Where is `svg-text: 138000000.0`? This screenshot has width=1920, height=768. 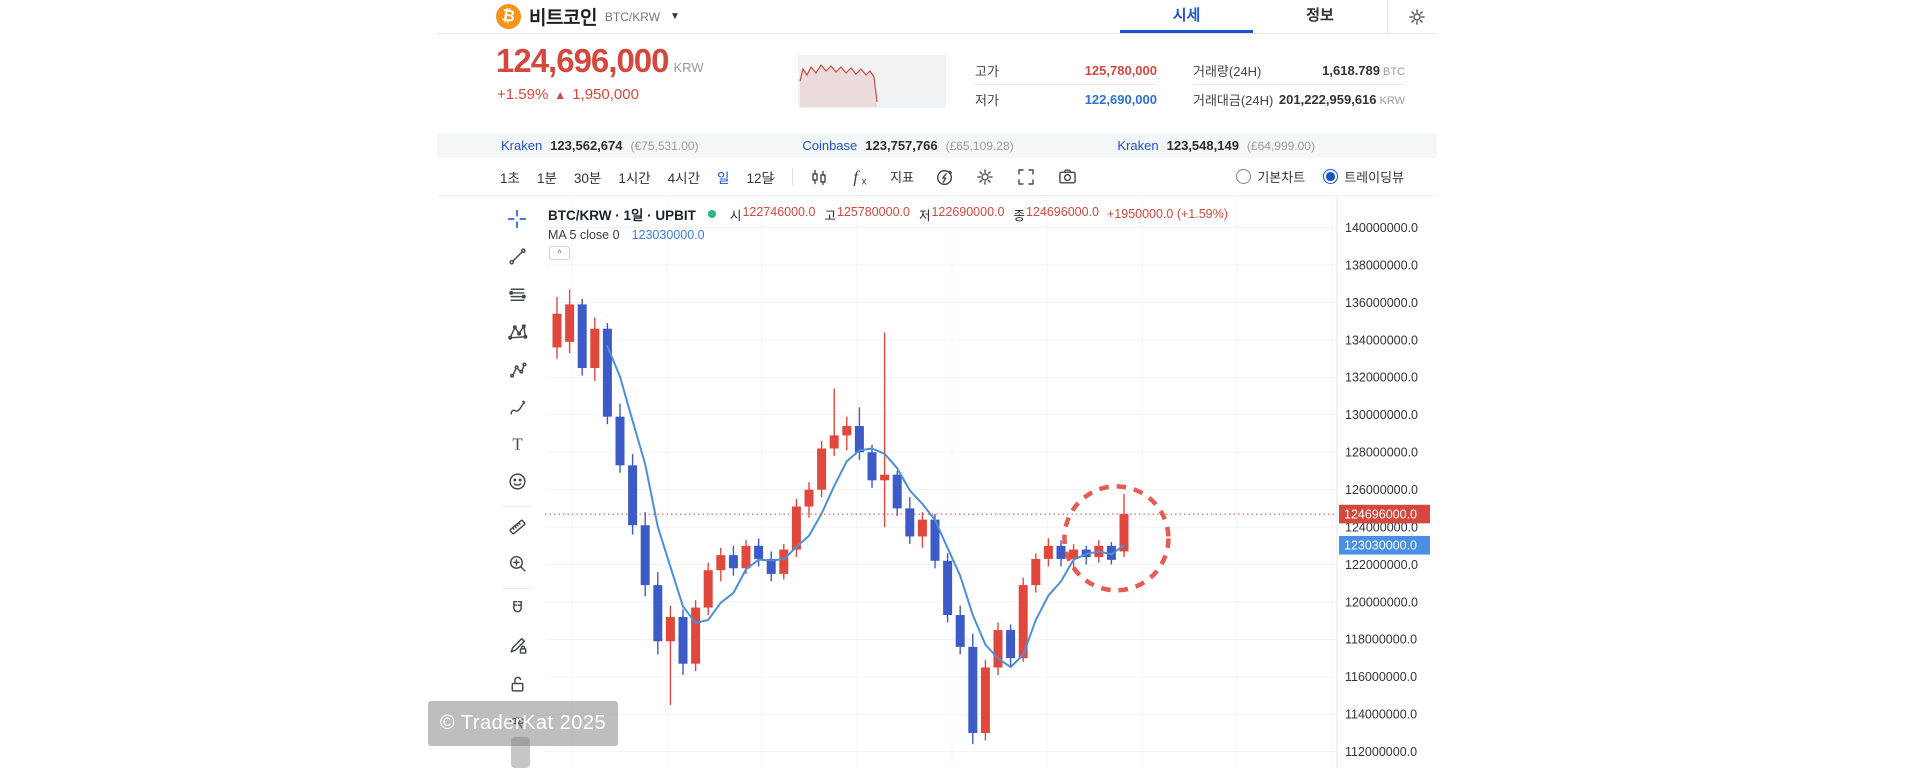 svg-text: 138000000.0 is located at coordinates (1381, 265).